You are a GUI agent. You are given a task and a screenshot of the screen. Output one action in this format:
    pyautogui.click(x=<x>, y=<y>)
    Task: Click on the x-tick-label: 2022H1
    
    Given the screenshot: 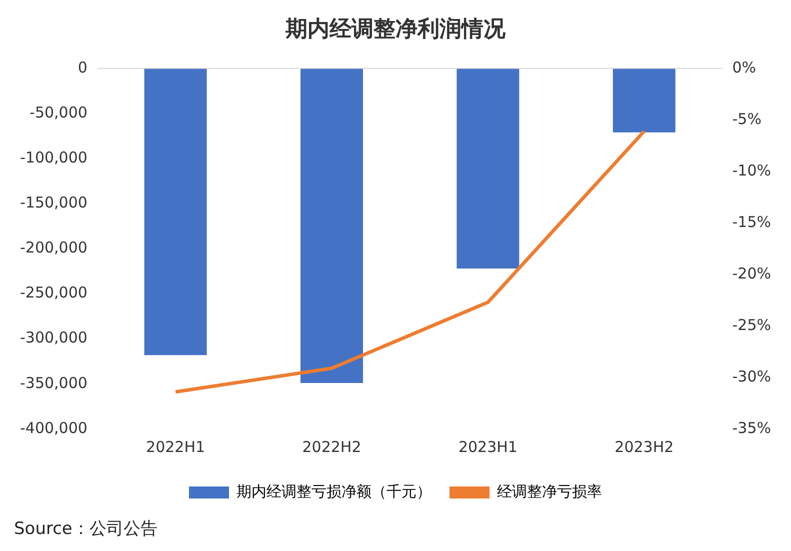 What is the action you would take?
    pyautogui.click(x=176, y=447)
    